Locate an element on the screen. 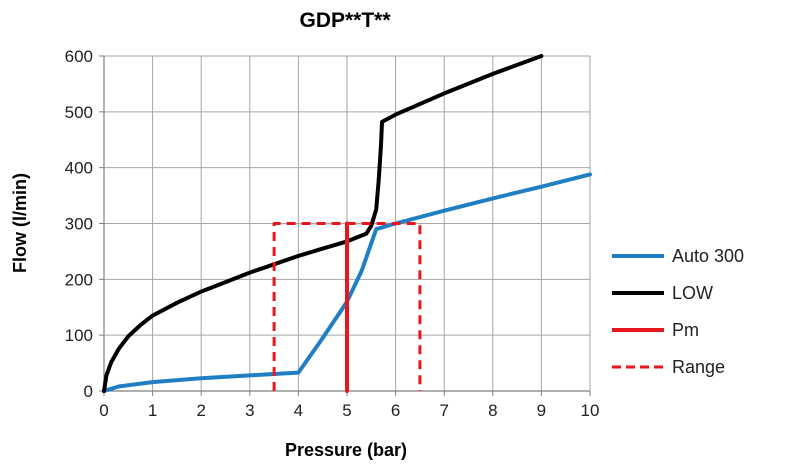  legend: Auto 300 LOW Pm Range is located at coordinates (678, 311).